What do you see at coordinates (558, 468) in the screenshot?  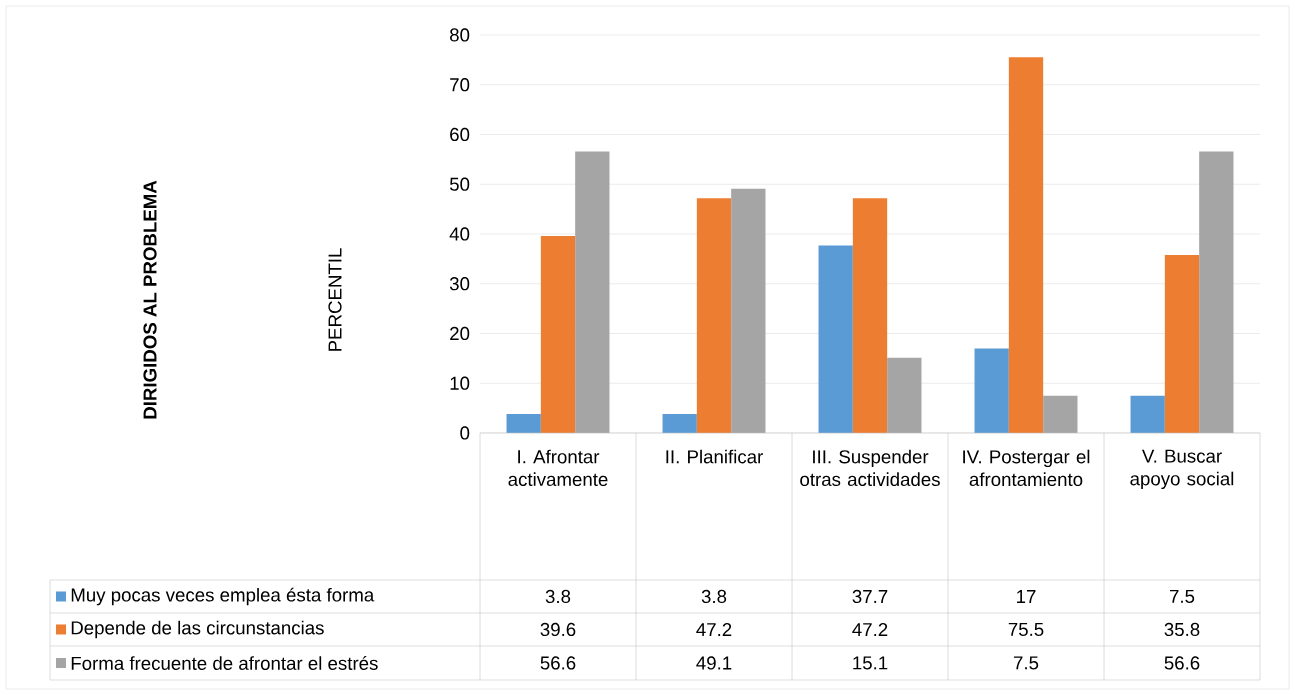 I see `x-tick-label: I. Afrontar activamente` at bounding box center [558, 468].